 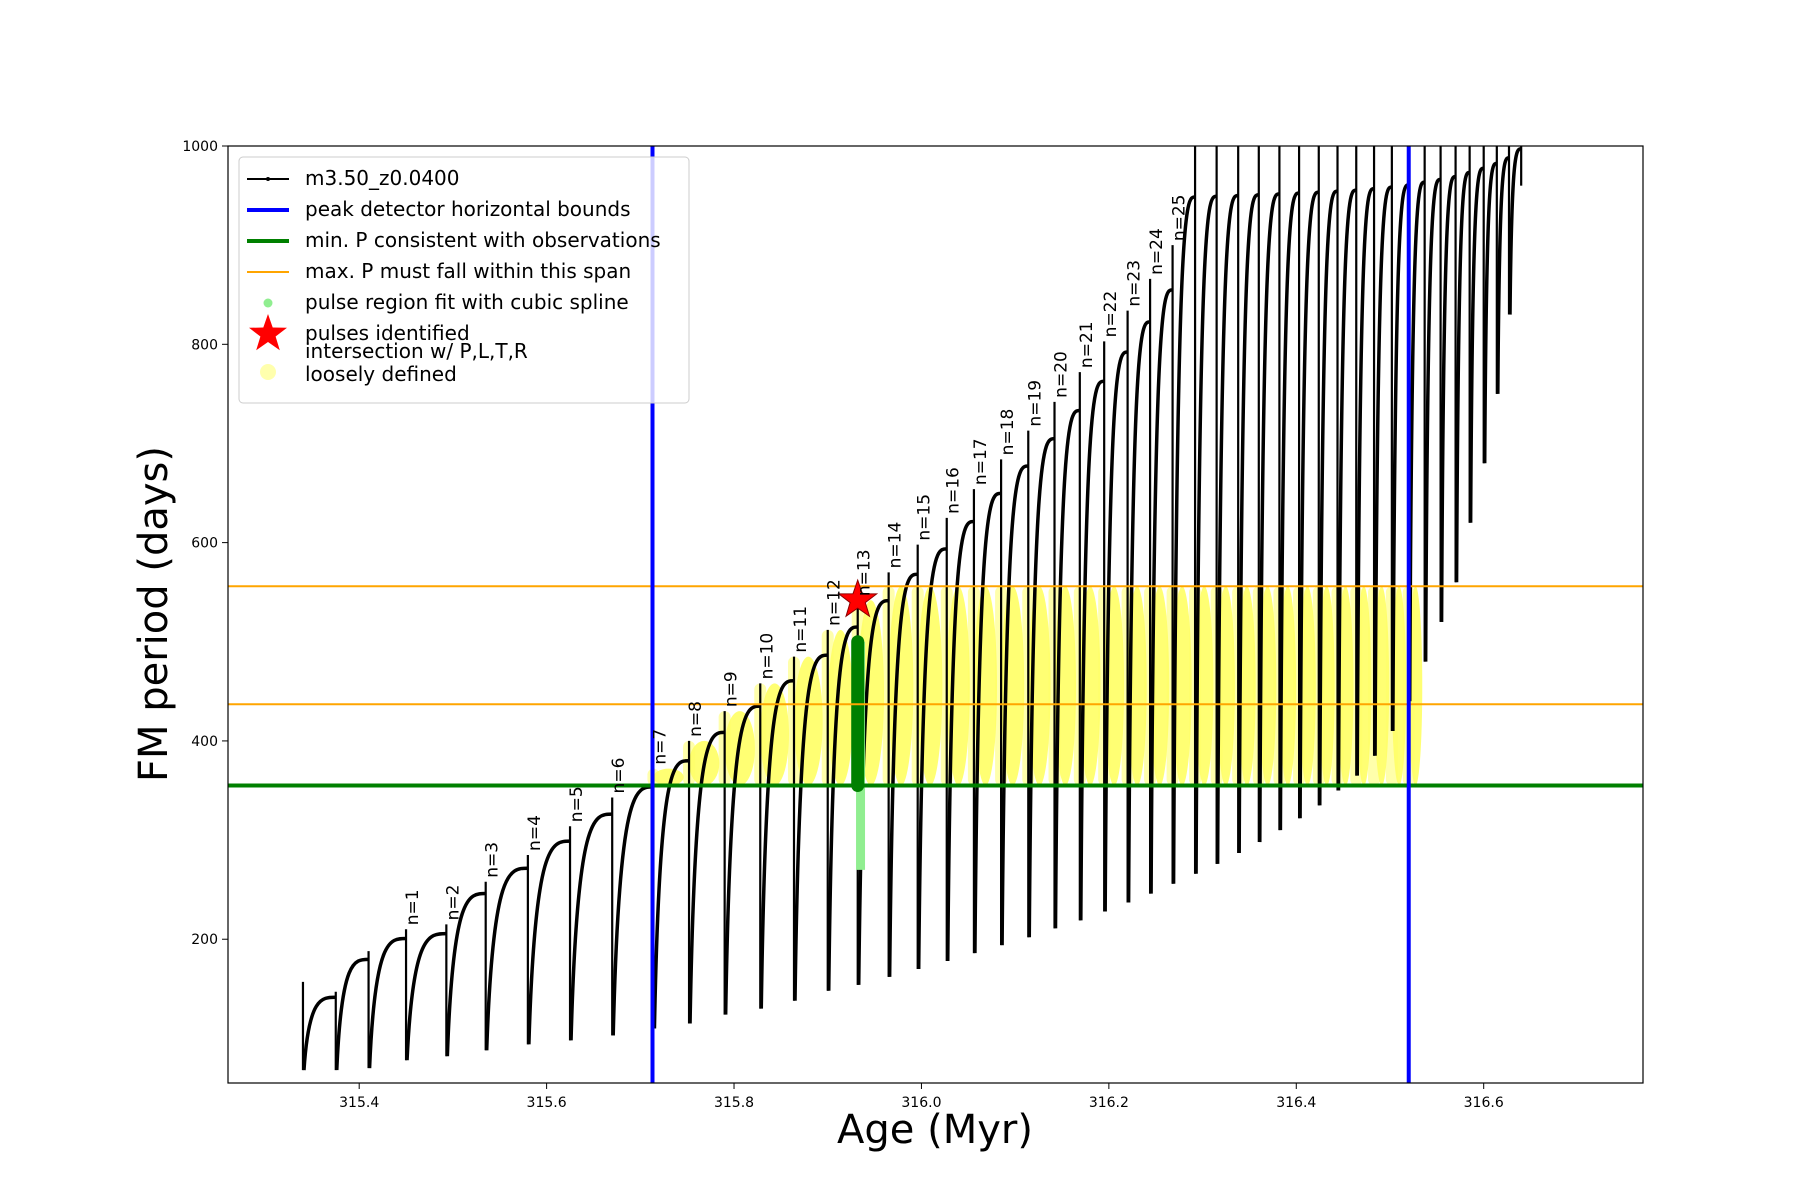 What do you see at coordinates (1296, 1103) in the screenshot?
I see `x-tick-label: 316.4` at bounding box center [1296, 1103].